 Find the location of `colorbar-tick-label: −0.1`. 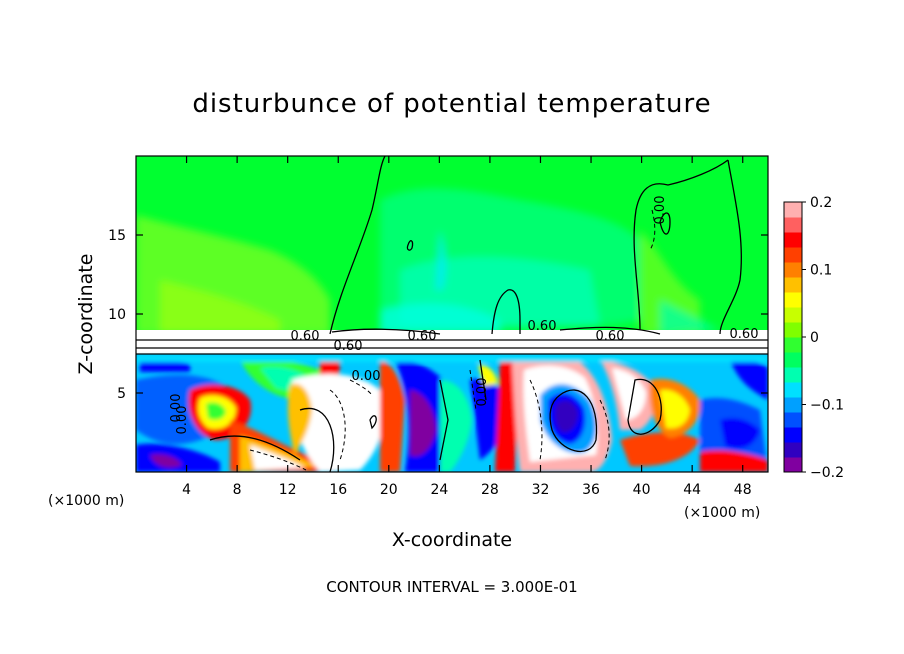

colorbar-tick-label: −0.1 is located at coordinates (827, 406).